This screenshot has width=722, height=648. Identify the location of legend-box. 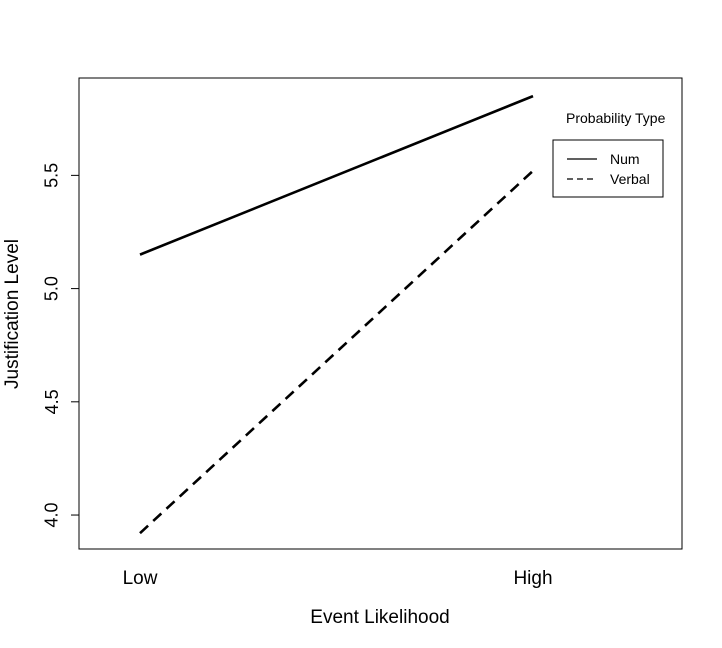
(608, 168).